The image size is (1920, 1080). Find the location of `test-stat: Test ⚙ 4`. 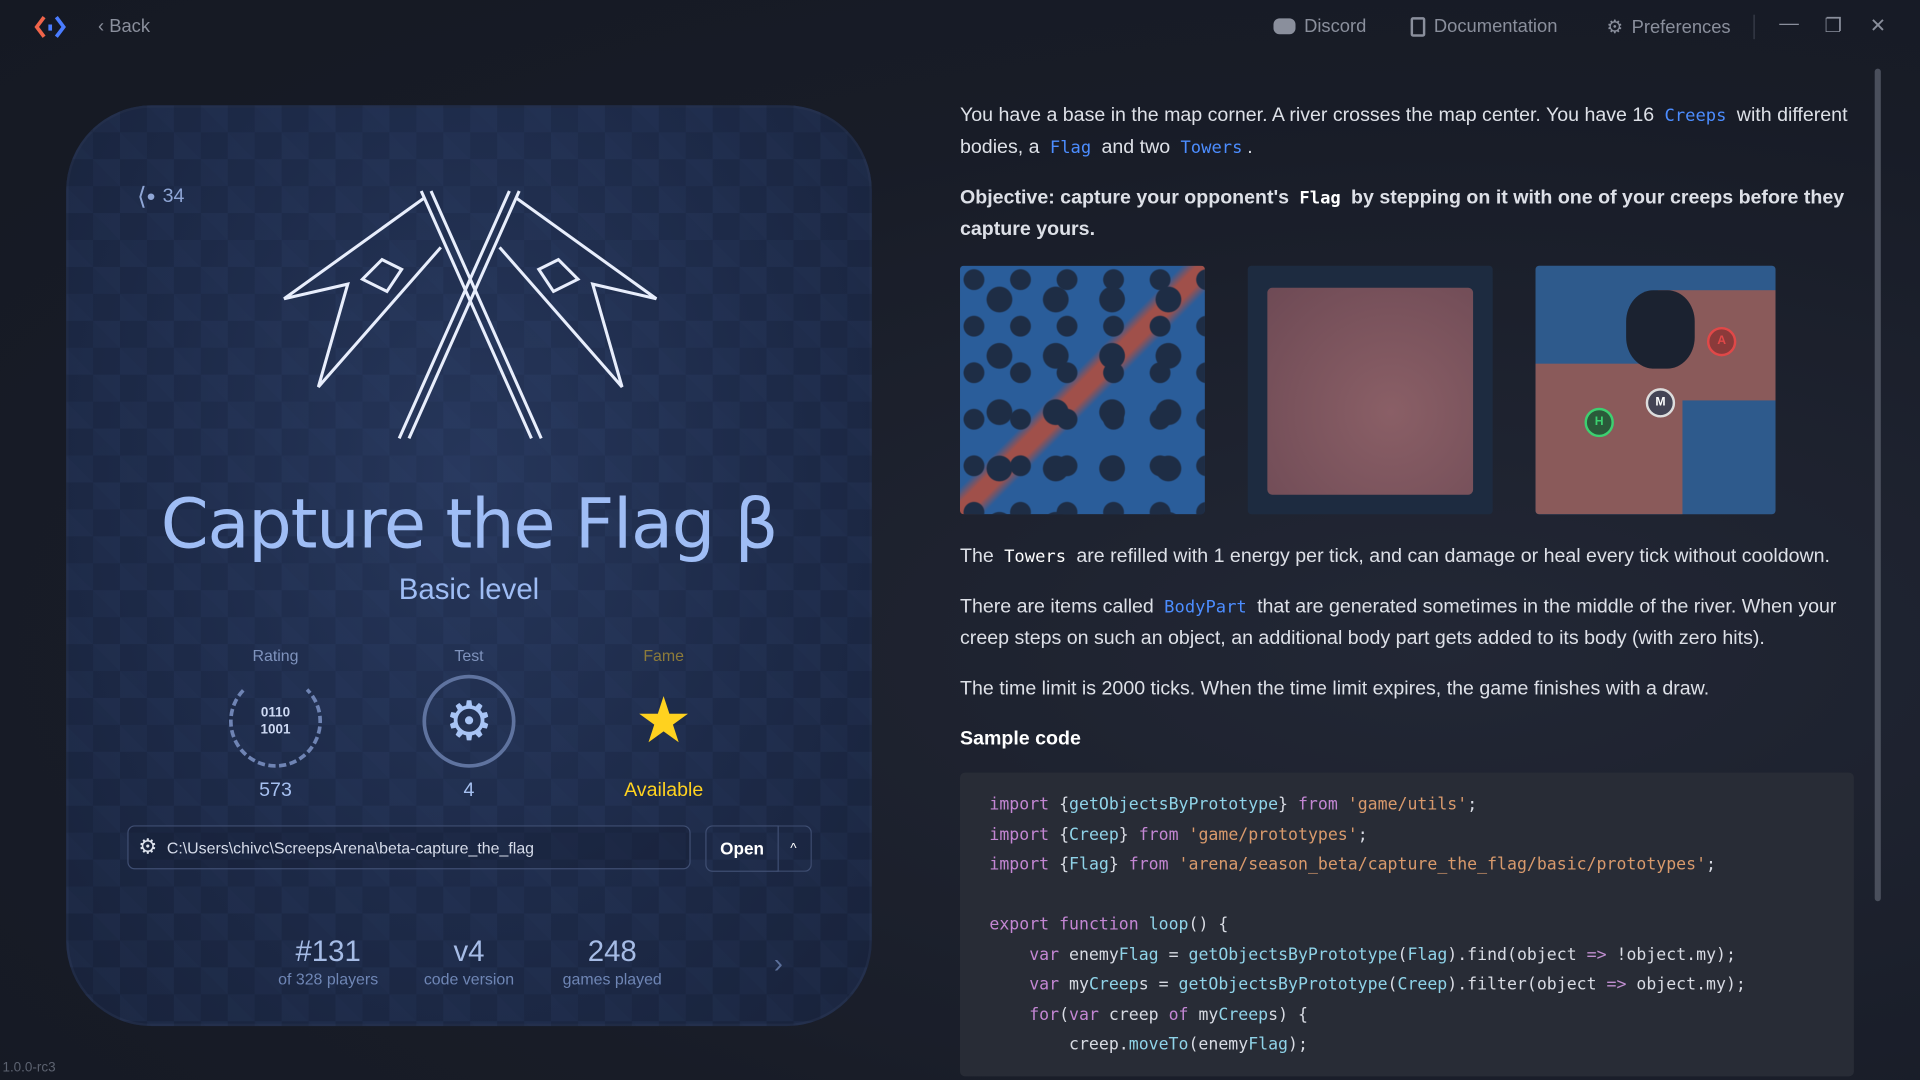

test-stat: Test ⚙ 4 is located at coordinates (469, 725).